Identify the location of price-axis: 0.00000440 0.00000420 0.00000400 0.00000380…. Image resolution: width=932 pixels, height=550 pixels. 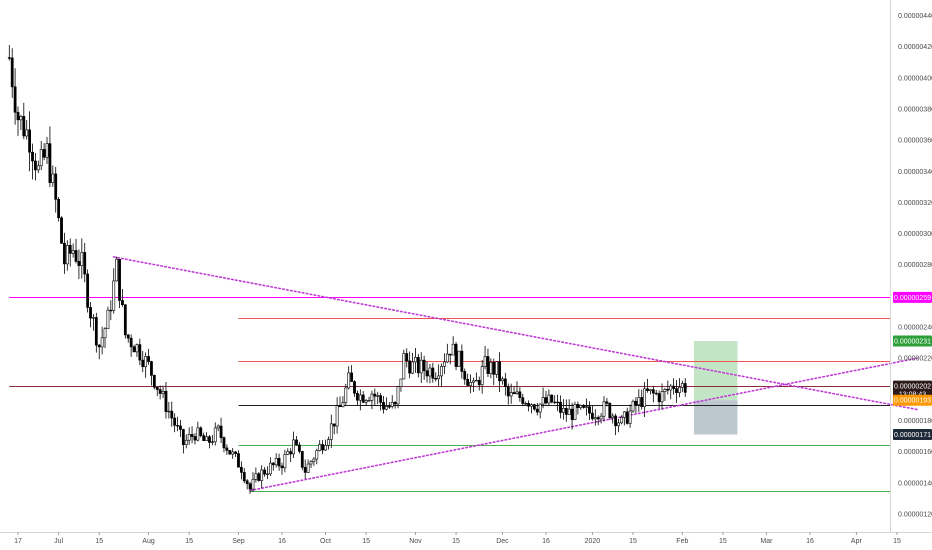
(915, 265).